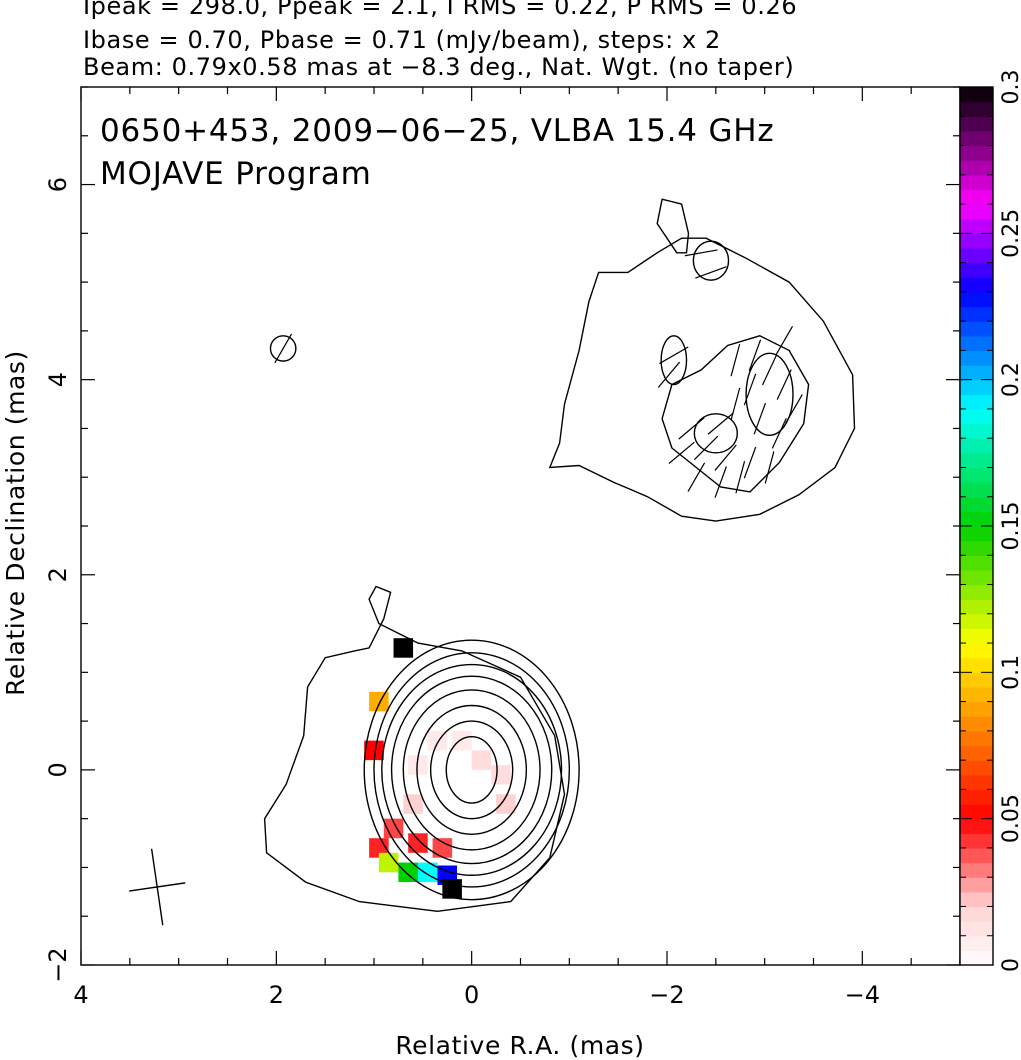 Image resolution: width=1021 pixels, height=1060 pixels. I want to click on y-tick-label: 2, so click(58, 574).